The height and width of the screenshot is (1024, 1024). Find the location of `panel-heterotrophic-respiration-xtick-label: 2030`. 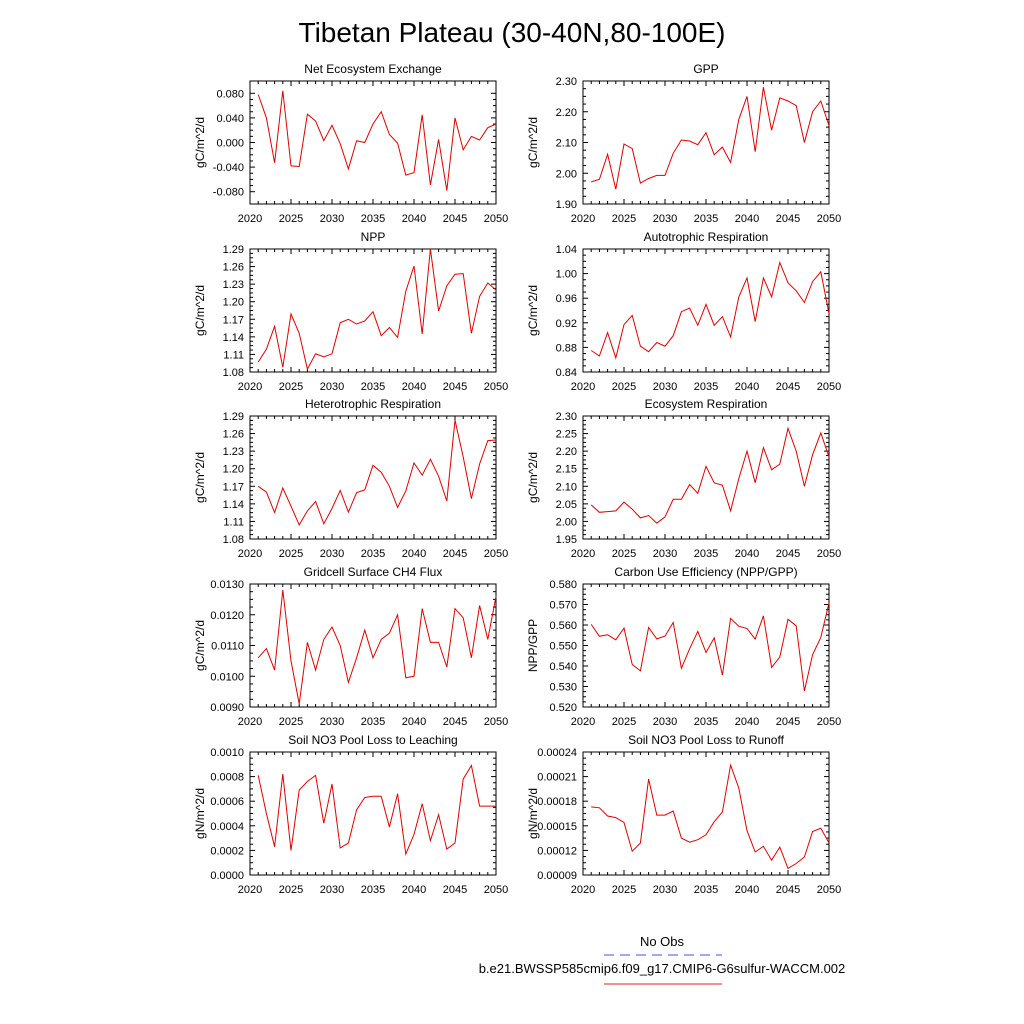

panel-heterotrophic-respiration-xtick-label: 2030 is located at coordinates (332, 554).